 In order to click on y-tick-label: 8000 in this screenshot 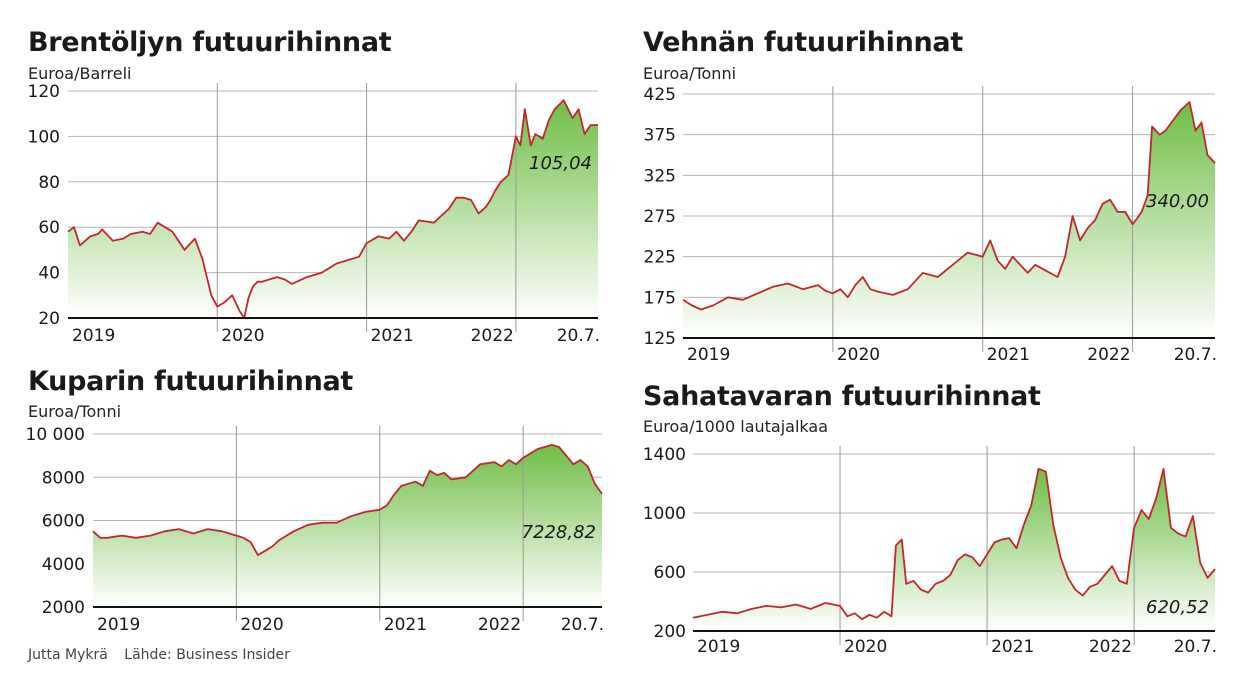, I will do `click(63, 478)`.